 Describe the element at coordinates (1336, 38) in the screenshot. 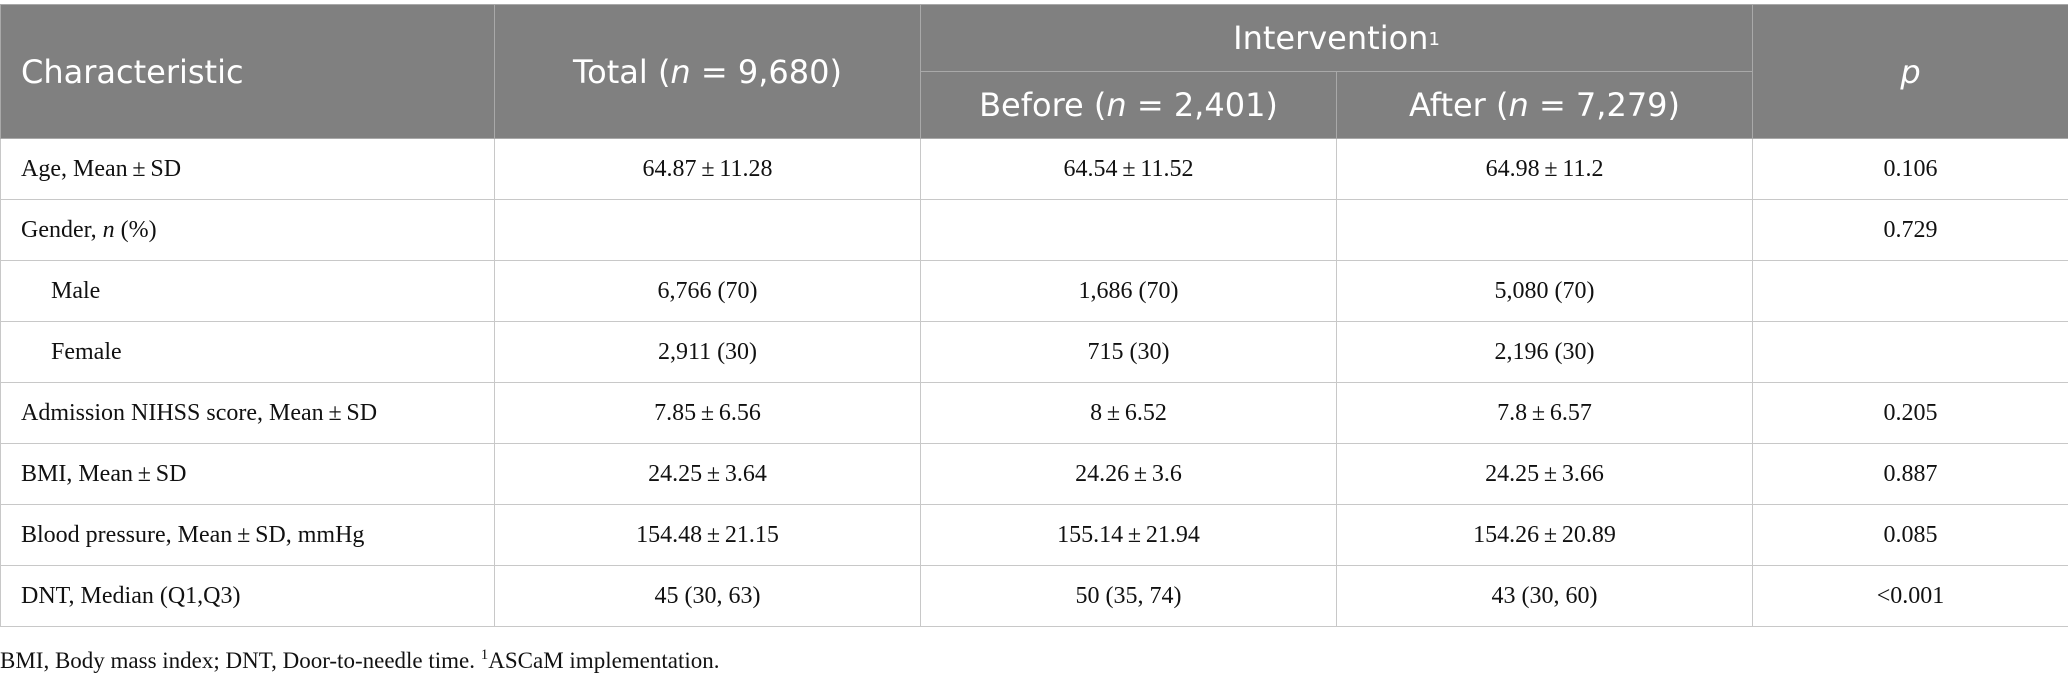

I see `header-intervention: Intervention1` at that location.